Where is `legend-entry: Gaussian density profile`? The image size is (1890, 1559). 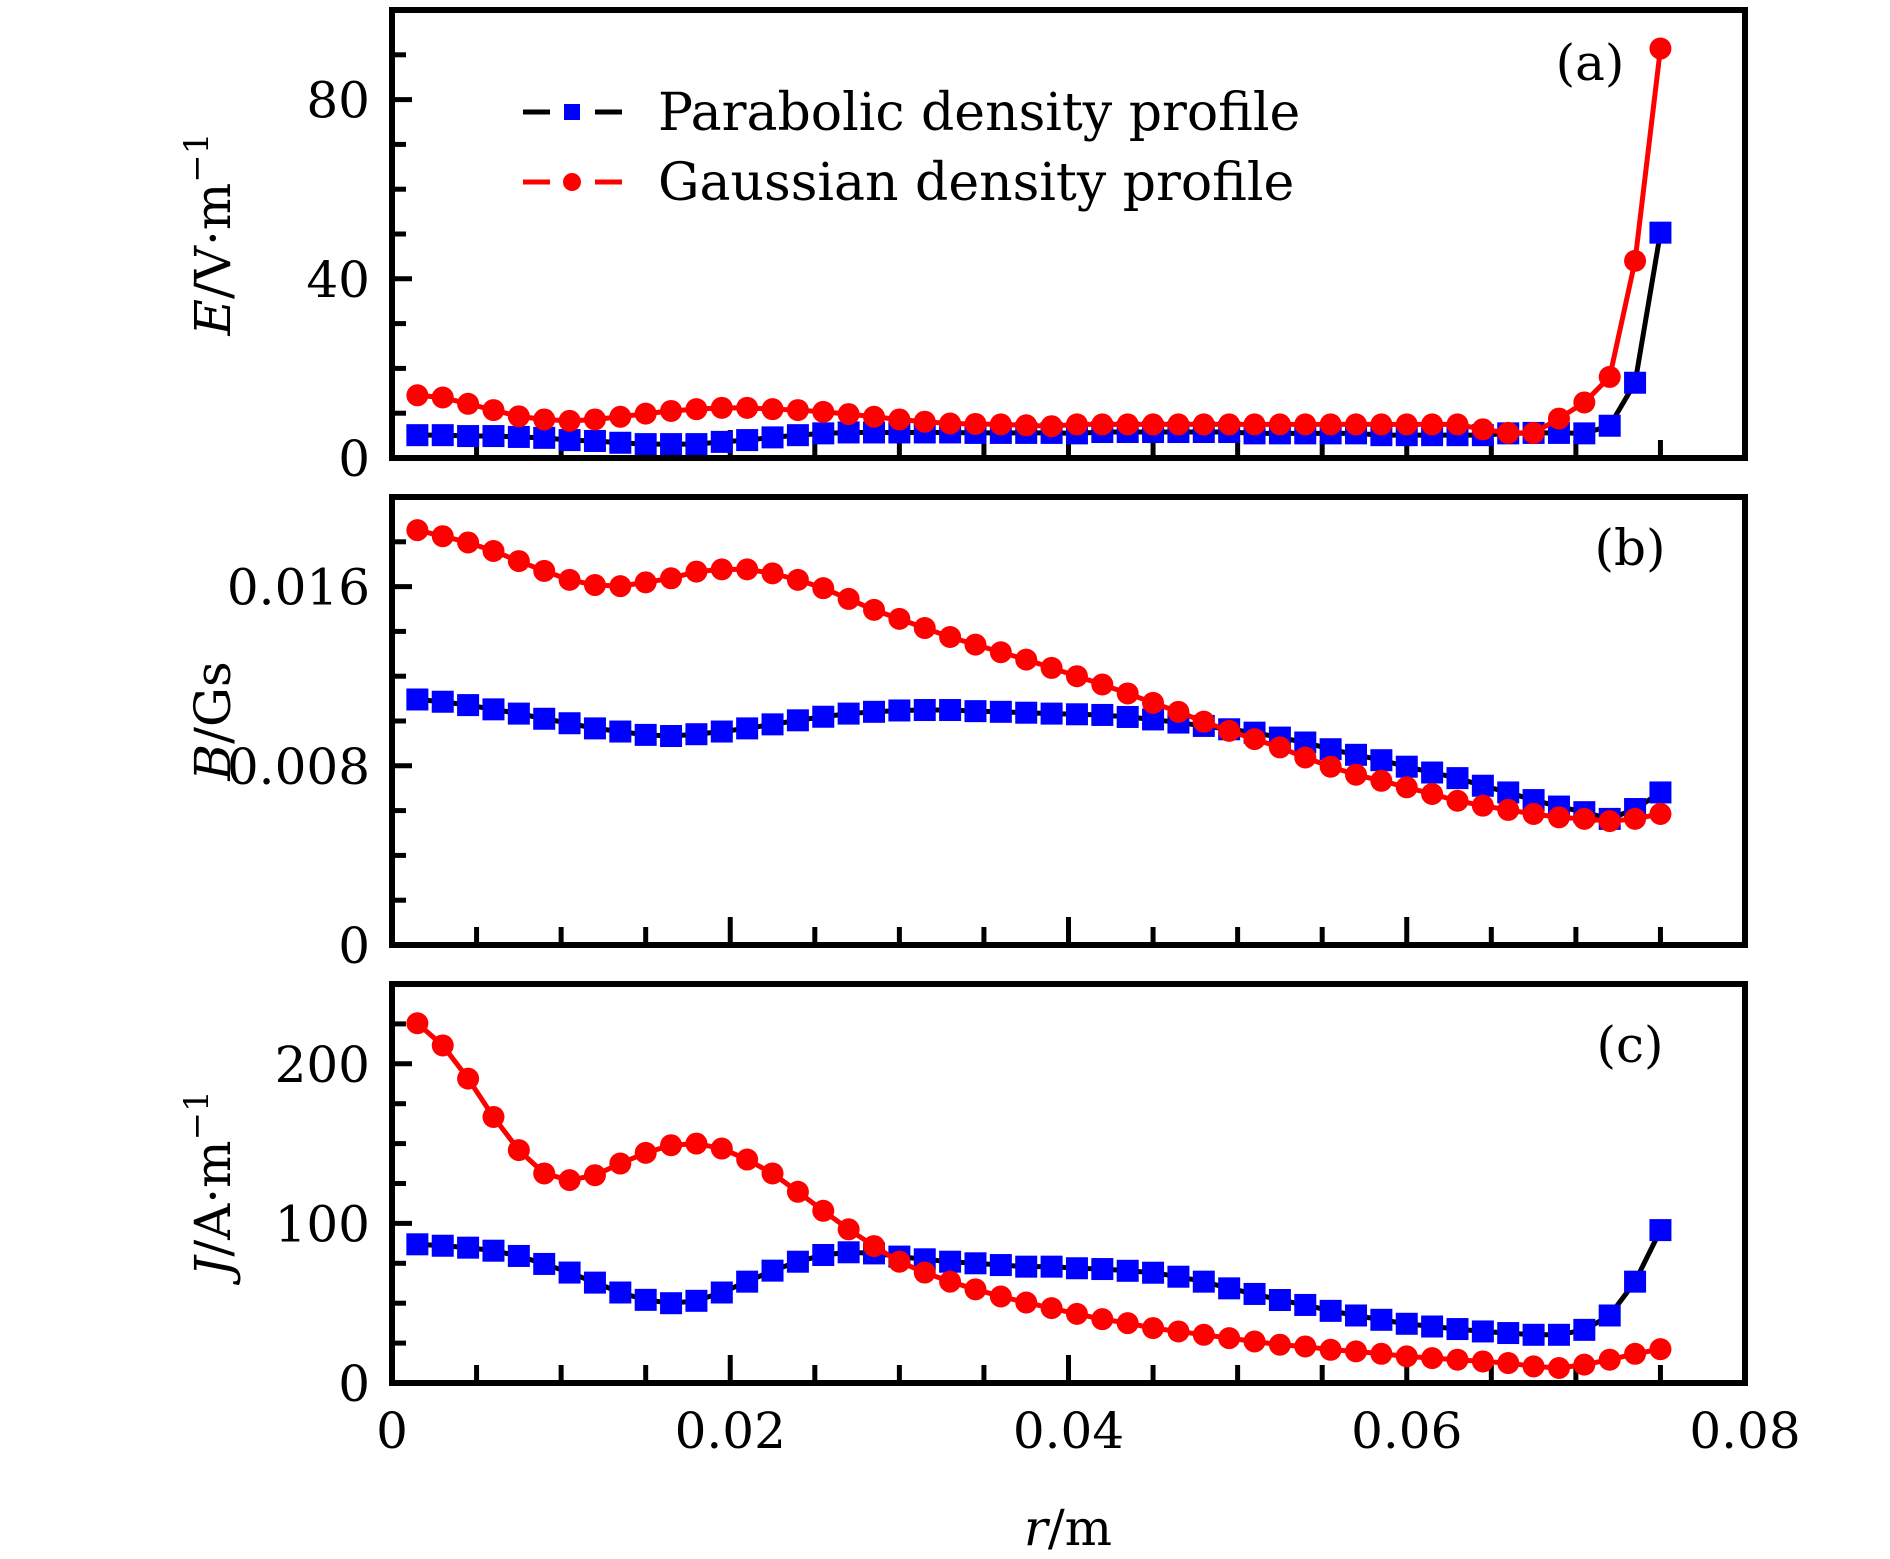
legend-entry: Gaussian density profile is located at coordinates (908, 183).